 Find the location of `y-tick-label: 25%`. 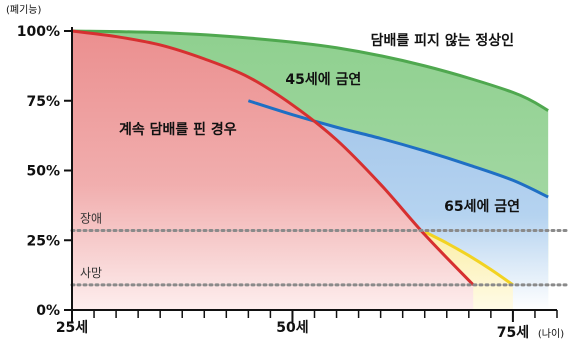

y-tick-label: 25% is located at coordinates (43, 241).